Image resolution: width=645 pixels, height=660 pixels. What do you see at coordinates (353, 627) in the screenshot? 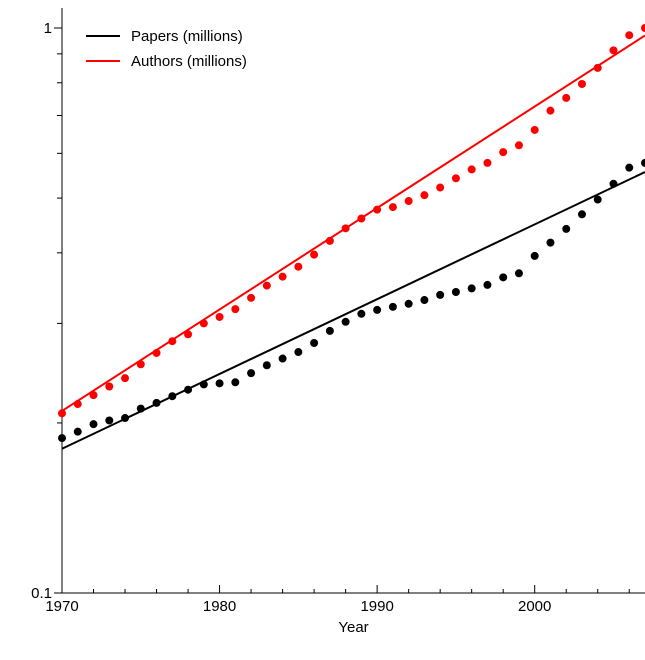
I see `x-axis-title: Year` at bounding box center [353, 627].